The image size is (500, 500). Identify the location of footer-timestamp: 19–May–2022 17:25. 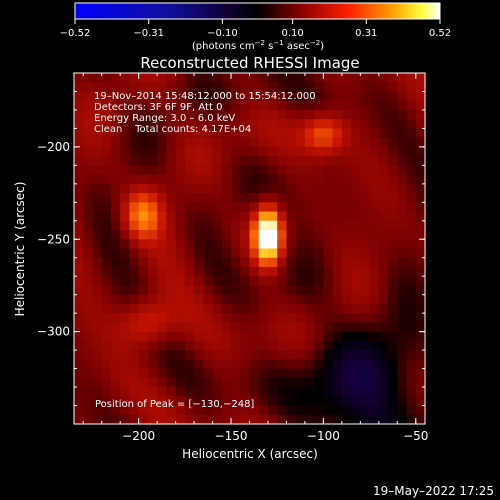
(433, 491).